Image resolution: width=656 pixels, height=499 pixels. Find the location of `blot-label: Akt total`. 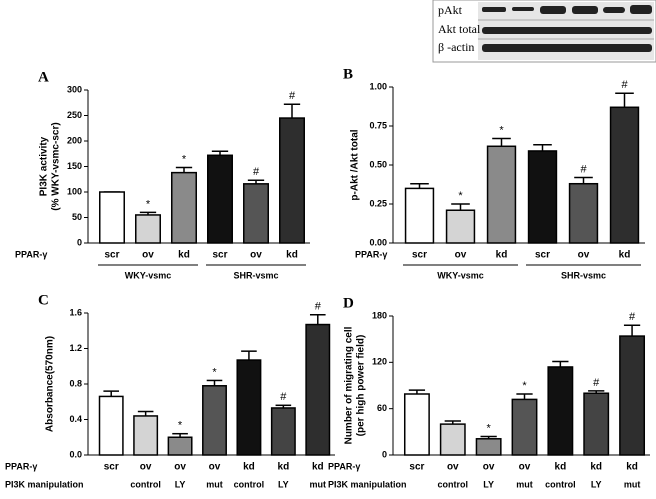

blot-label: Akt total is located at coordinates (459, 29).